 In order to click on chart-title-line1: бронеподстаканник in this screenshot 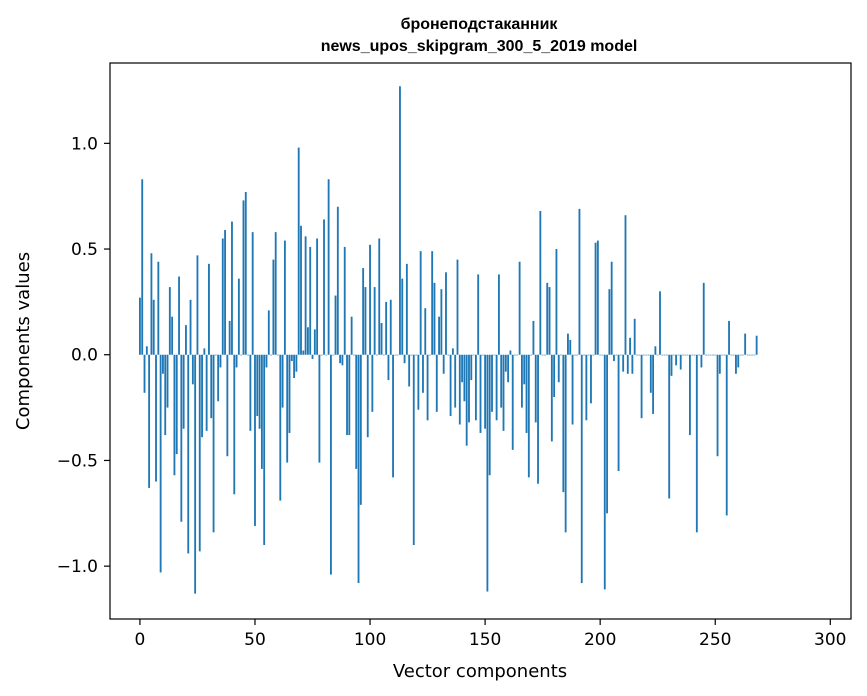, I will do `click(480, 24)`.